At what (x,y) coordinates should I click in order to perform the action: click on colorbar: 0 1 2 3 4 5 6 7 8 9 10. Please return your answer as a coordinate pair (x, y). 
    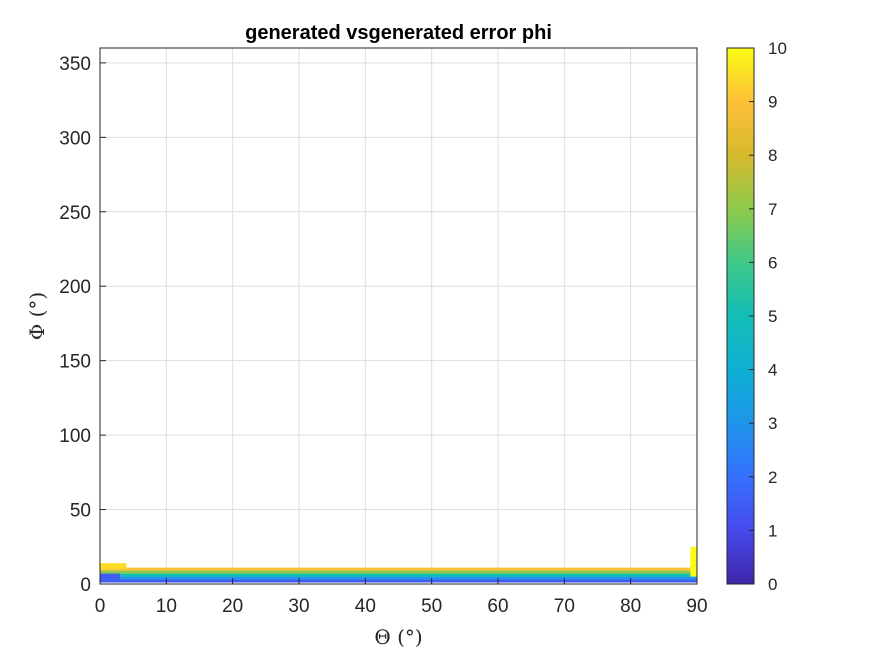
    Looking at the image, I should click on (756, 316).